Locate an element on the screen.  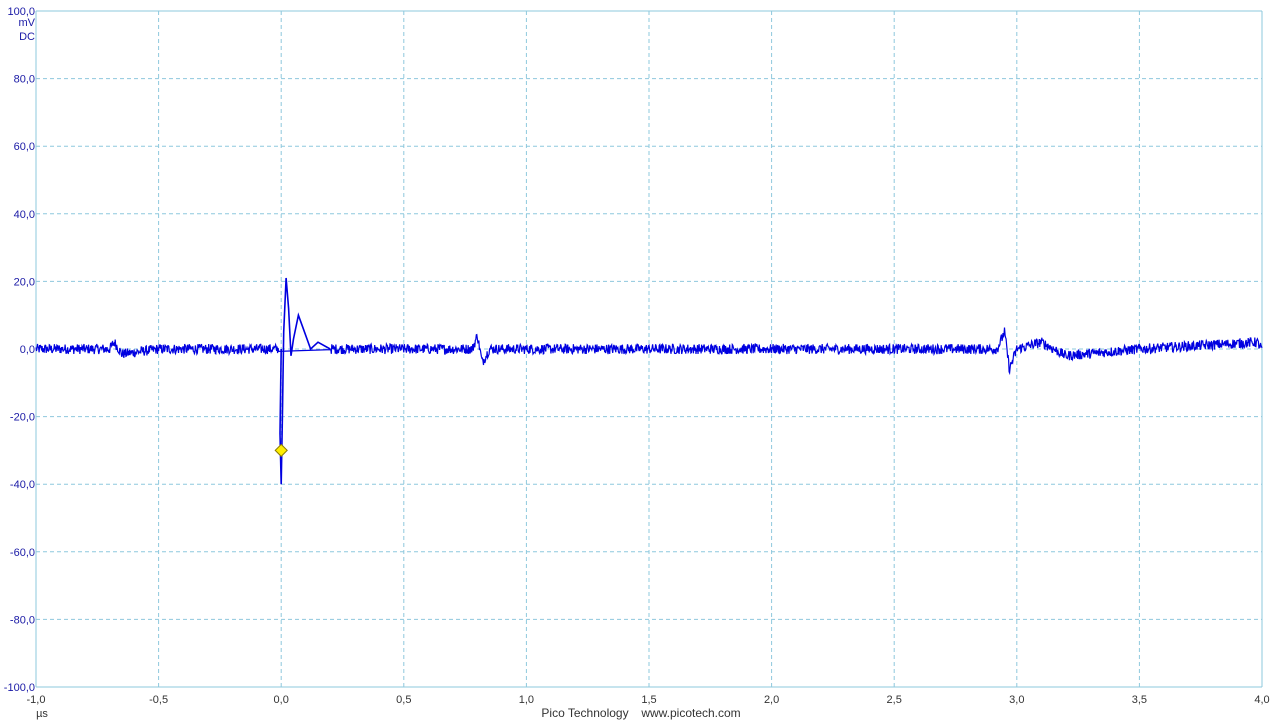
x-tick-label: -0,5 is located at coordinates (158, 700).